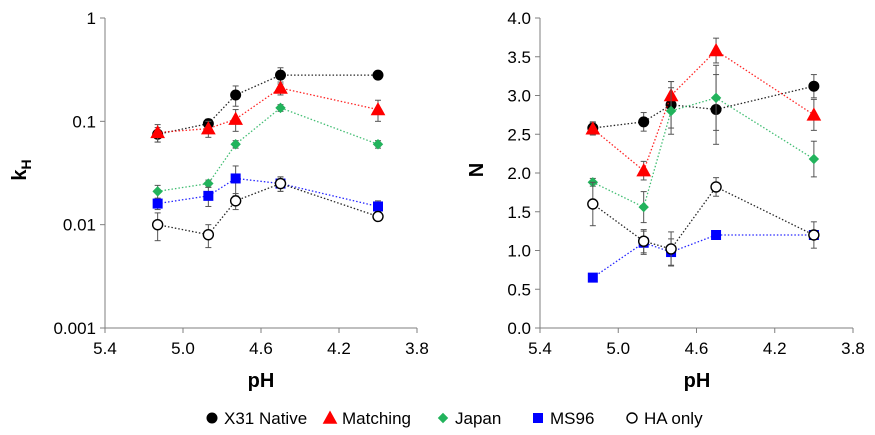 Image resolution: width=875 pixels, height=435 pixels. What do you see at coordinates (775, 348) in the screenshot?
I see `n-chart-x-tick-label: 4.2` at bounding box center [775, 348].